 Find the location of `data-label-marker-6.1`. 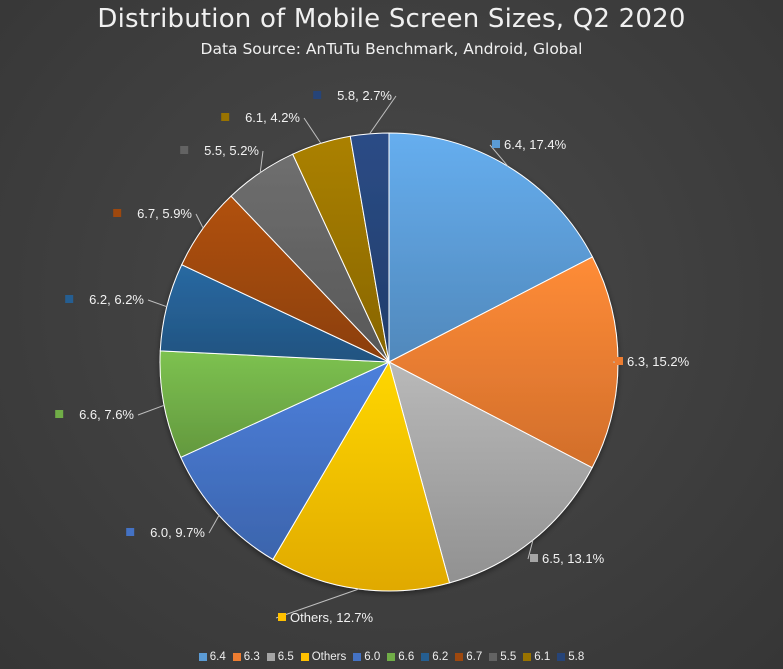

data-label-marker-6.1 is located at coordinates (225, 117).